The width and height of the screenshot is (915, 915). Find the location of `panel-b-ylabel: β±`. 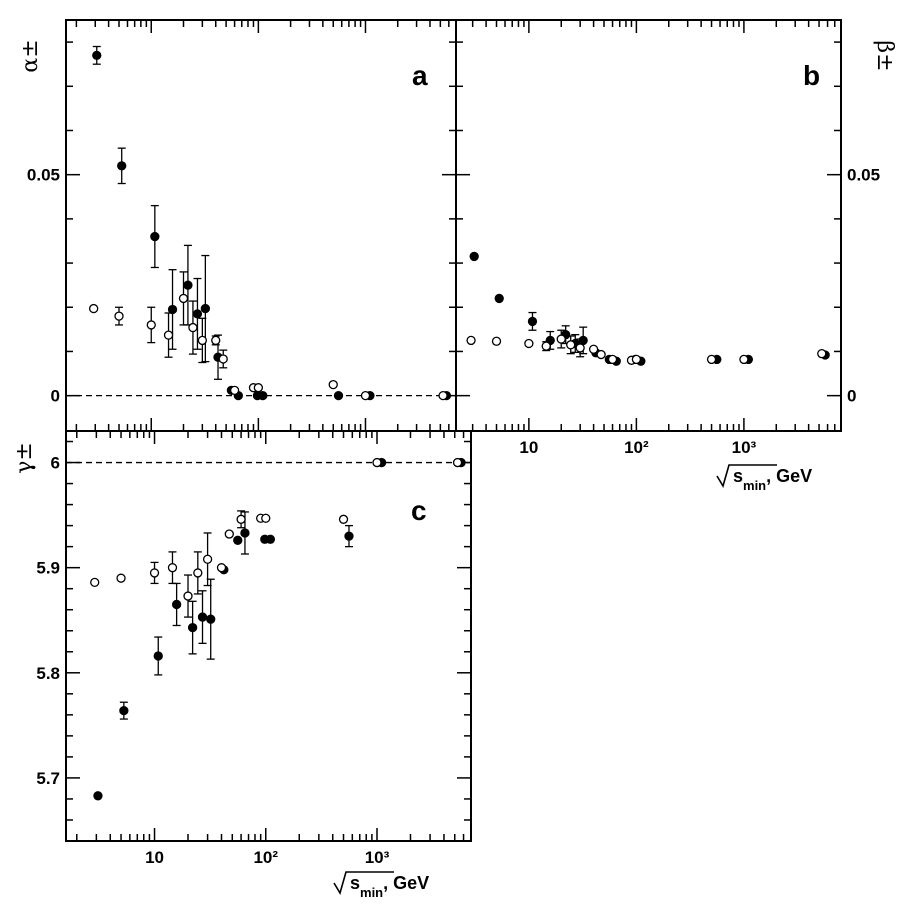

panel-b-ylabel: β± is located at coordinates (884, 55).